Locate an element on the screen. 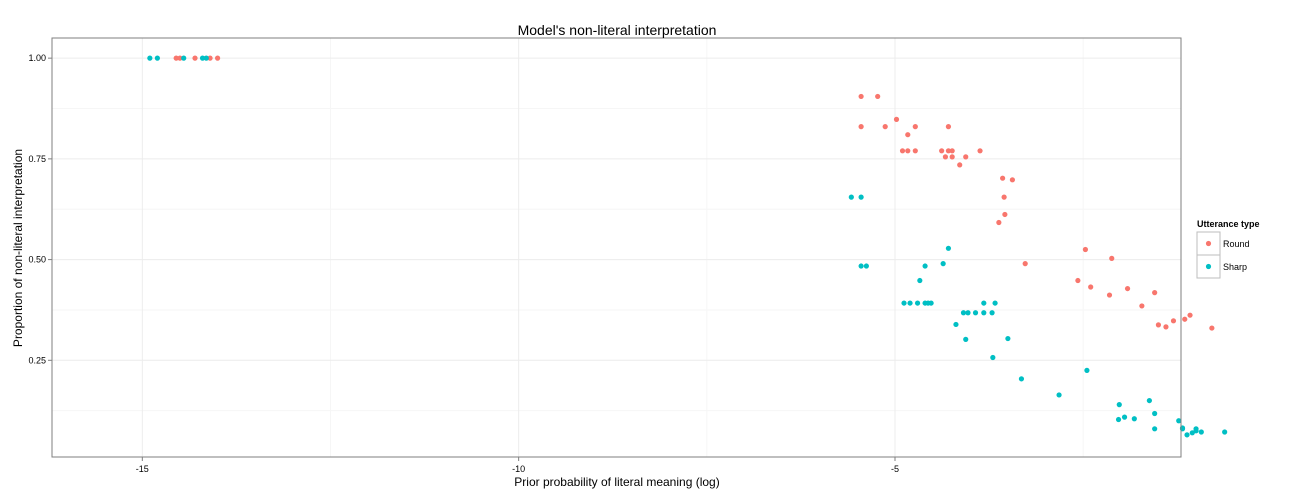 This screenshot has height=500, width=1300. y-axis-title: Proportion of non-literal interpretation is located at coordinates (18, 248).